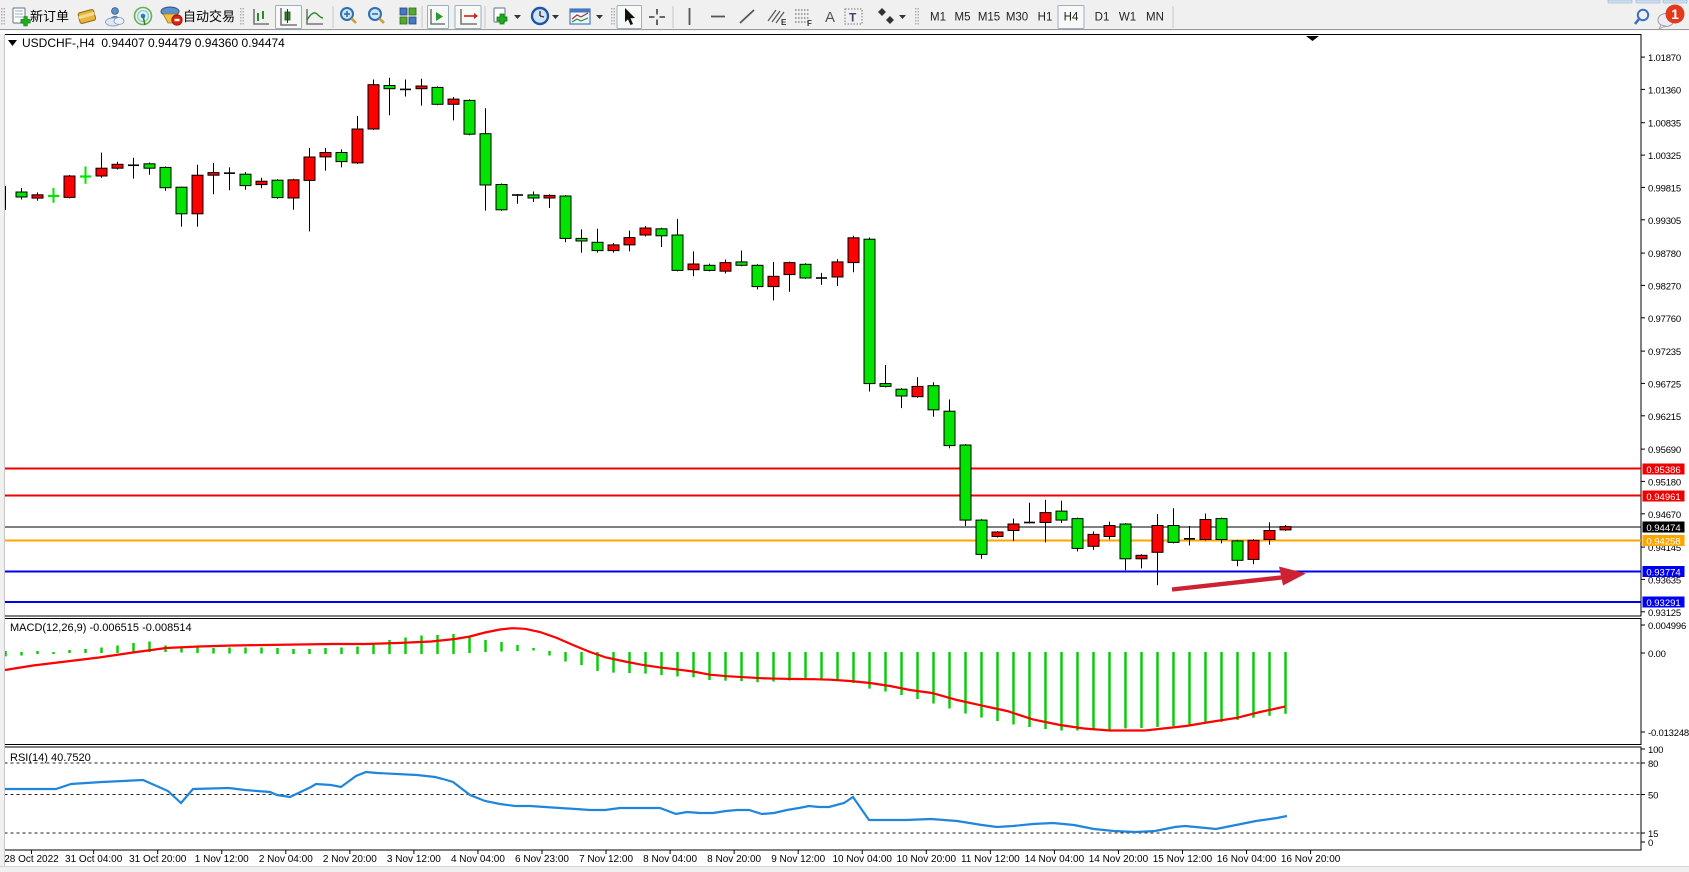 This screenshot has width=1689, height=872. What do you see at coordinates (1664, 613) in the screenshot?
I see `svg-text: 0.93125` at bounding box center [1664, 613].